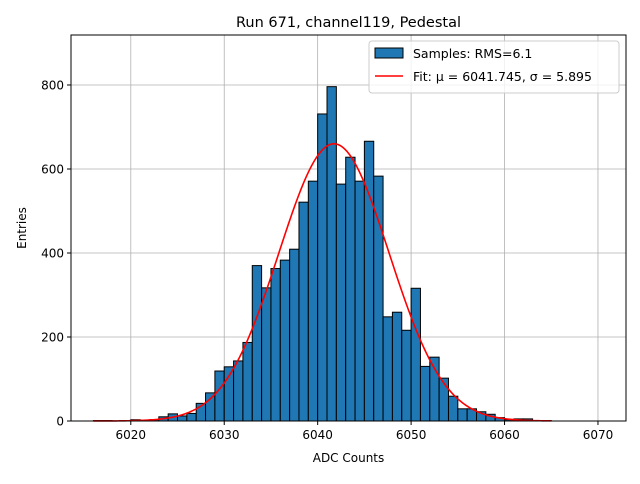 The height and width of the screenshot is (484, 640). I want to click on legend-label-samples: Samples: RMS=6.1, so click(472, 53).